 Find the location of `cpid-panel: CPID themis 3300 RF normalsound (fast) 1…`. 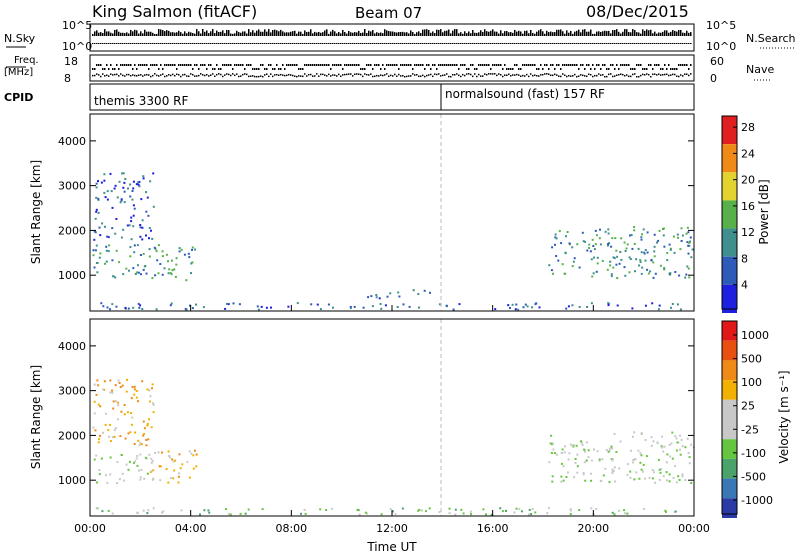

cpid-panel: CPID themis 3300 RF normalsound (fast) 1… is located at coordinates (349, 97).